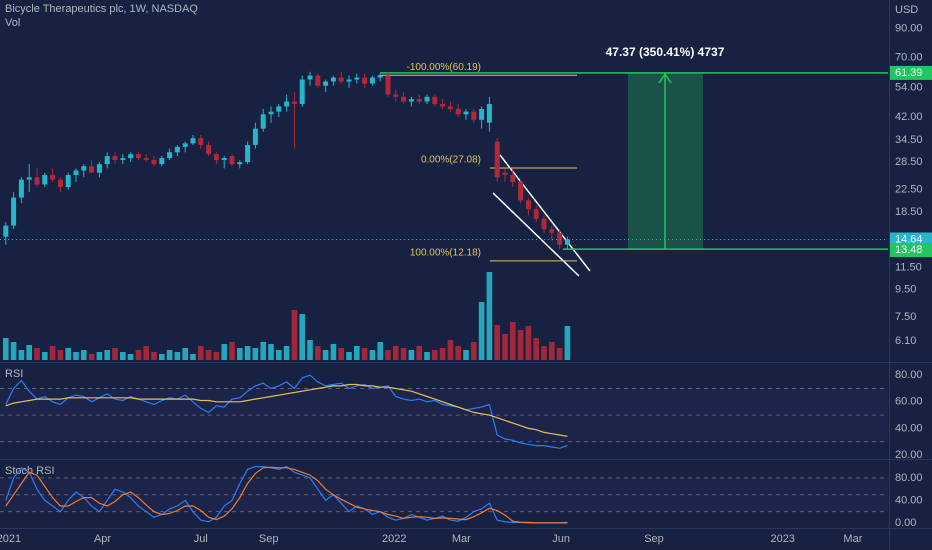 The image size is (932, 550). What do you see at coordinates (909, 58) in the screenshot?
I see `y-tick-label: 70.00` at bounding box center [909, 58].